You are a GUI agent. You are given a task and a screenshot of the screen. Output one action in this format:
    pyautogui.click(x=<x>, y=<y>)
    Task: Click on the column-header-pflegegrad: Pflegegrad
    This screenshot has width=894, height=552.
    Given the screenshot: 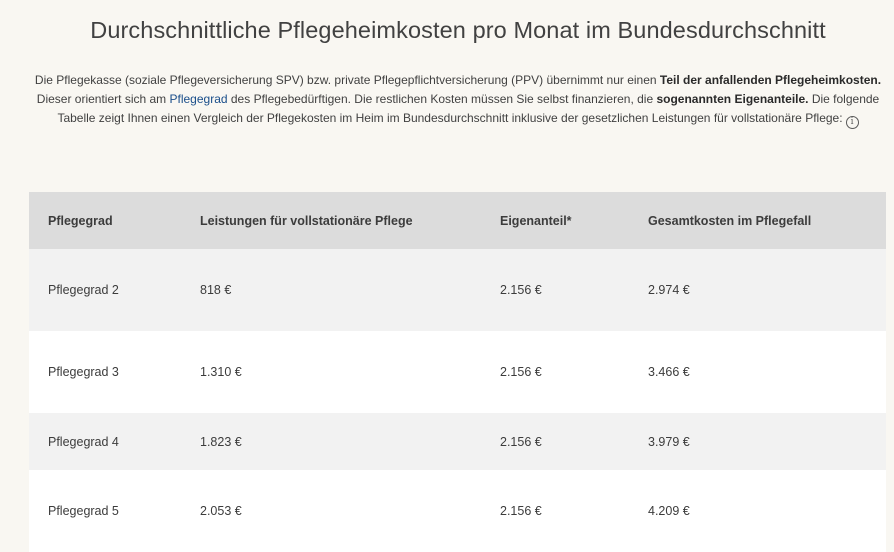 What is the action you would take?
    pyautogui.click(x=80, y=220)
    